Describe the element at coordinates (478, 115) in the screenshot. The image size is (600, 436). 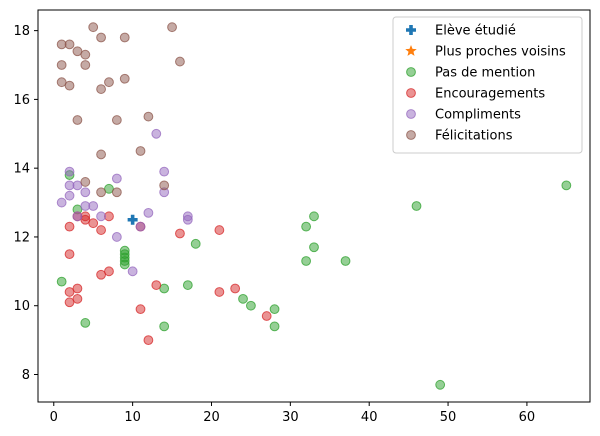
I see `legend-label-4: Compliments` at that location.